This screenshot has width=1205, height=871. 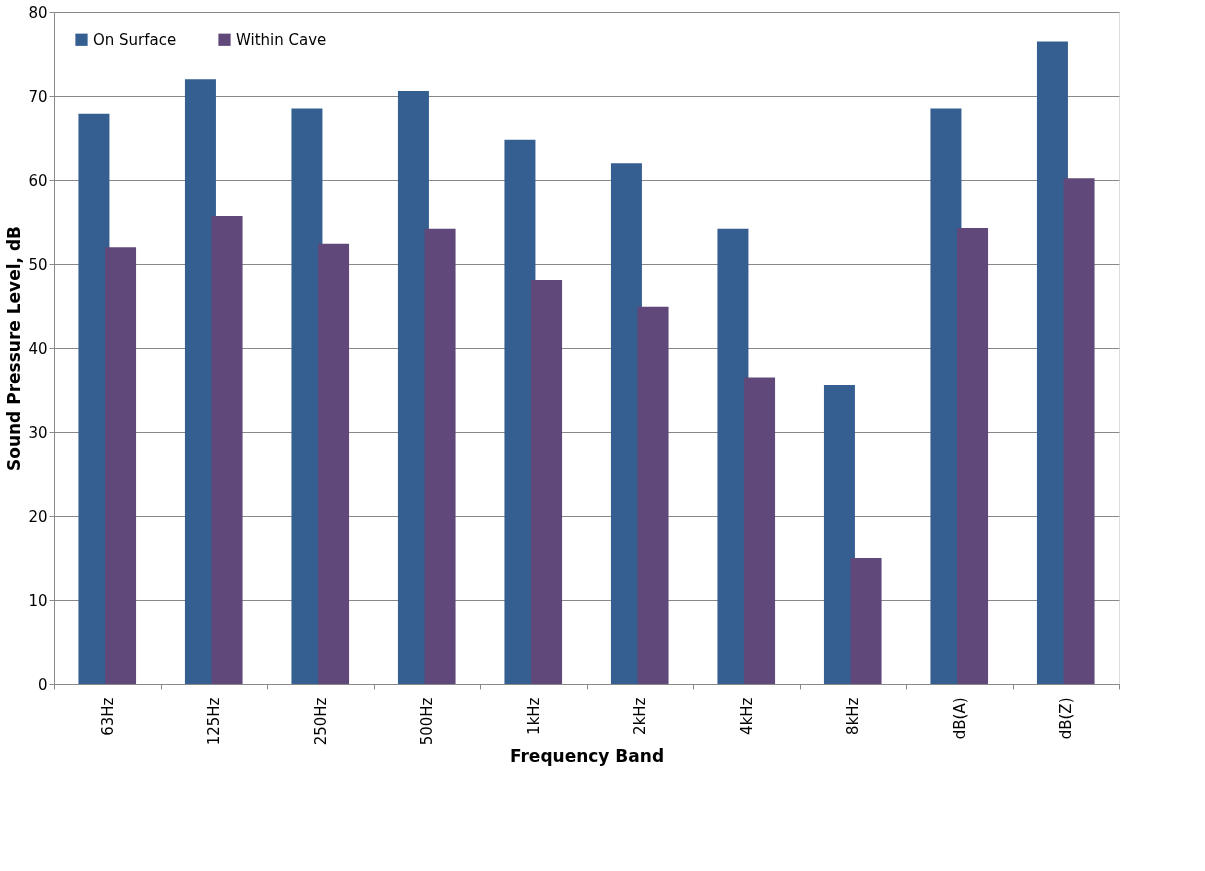 What do you see at coordinates (281, 39) in the screenshot?
I see `legend-label: Within Cave` at bounding box center [281, 39].